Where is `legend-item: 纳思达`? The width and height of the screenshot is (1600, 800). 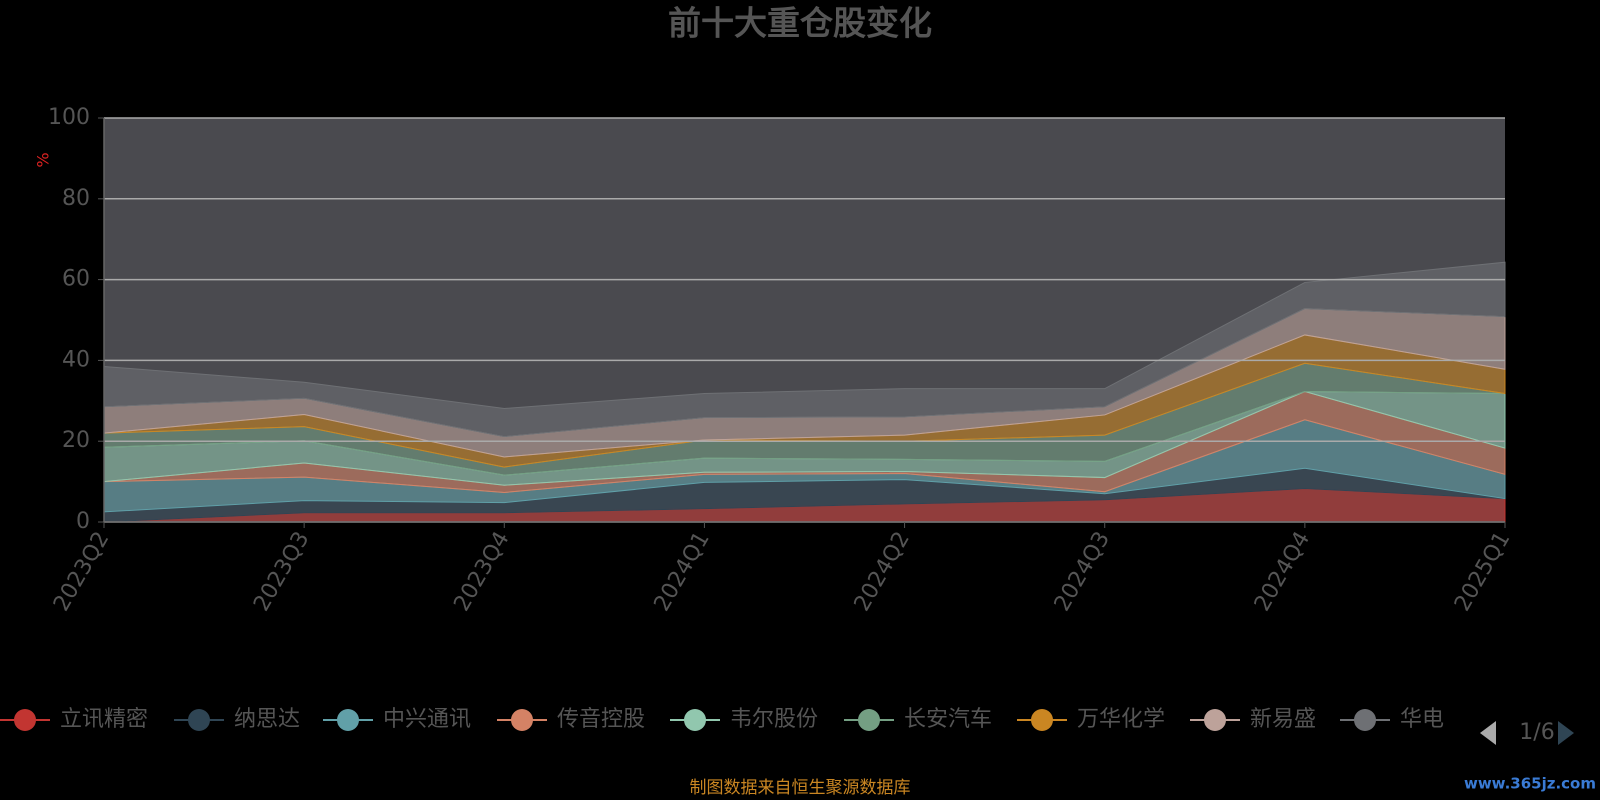 legend-item: 纳思达 is located at coordinates (237, 719).